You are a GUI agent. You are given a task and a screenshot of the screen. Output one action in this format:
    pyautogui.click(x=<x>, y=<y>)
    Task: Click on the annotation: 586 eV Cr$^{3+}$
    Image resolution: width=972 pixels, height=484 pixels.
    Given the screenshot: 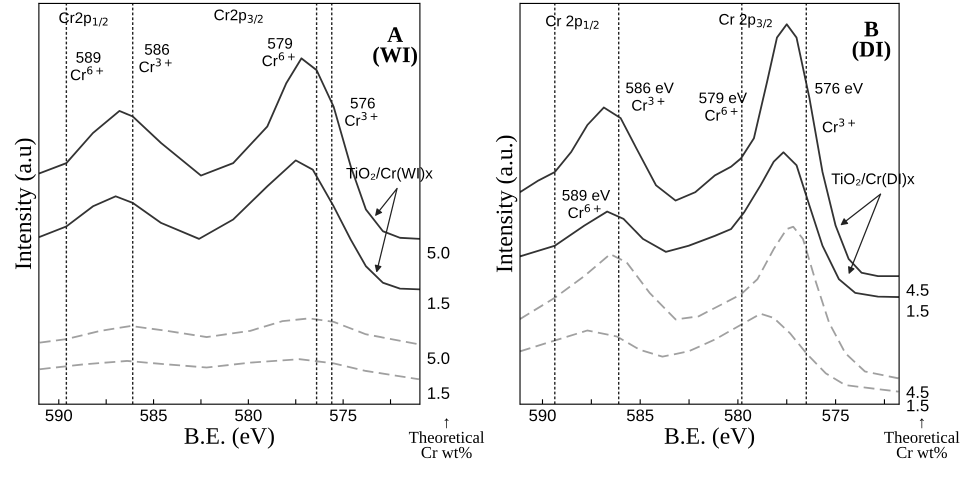 What is the action you would take?
    pyautogui.click(x=650, y=96)
    